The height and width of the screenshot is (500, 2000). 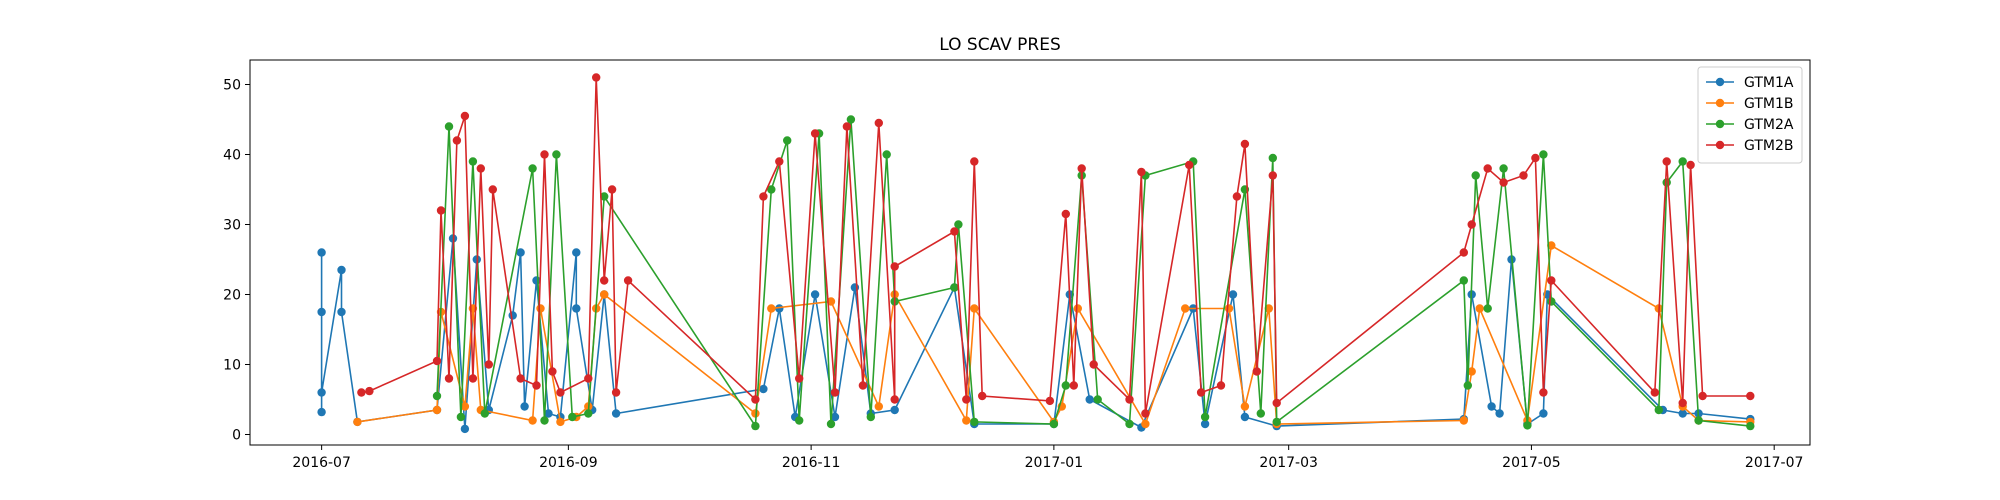 What do you see at coordinates (236, 261) in the screenshot?
I see `y-axis: 0 10 20 30 40 50` at bounding box center [236, 261].